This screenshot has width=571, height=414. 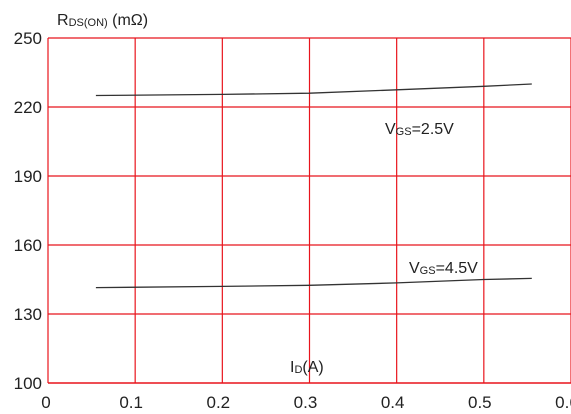 What do you see at coordinates (312, 367) in the screenshot?
I see `x-axis-label-unit: (A)` at bounding box center [312, 367].